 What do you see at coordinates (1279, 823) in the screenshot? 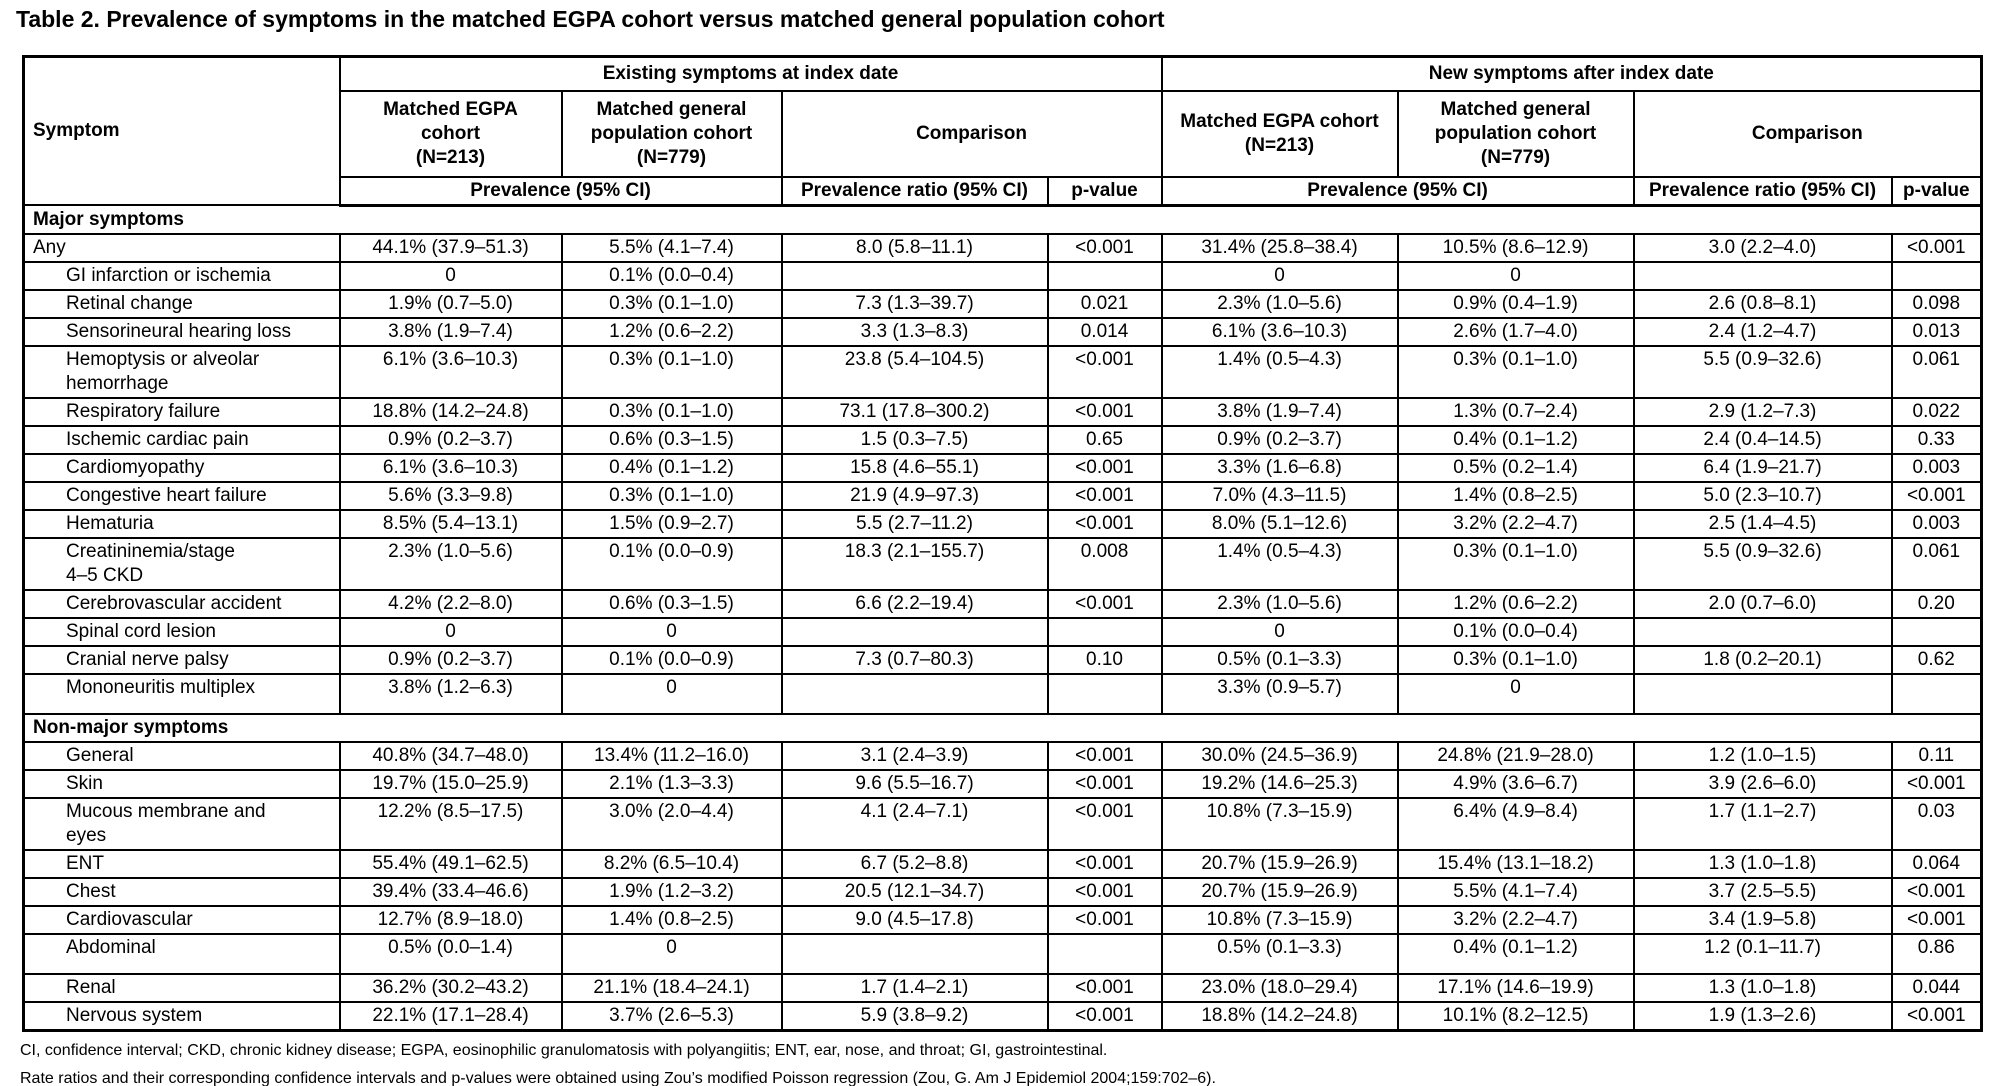
I see `value-cell: 10.8% (7.3–15.9)` at bounding box center [1279, 823].